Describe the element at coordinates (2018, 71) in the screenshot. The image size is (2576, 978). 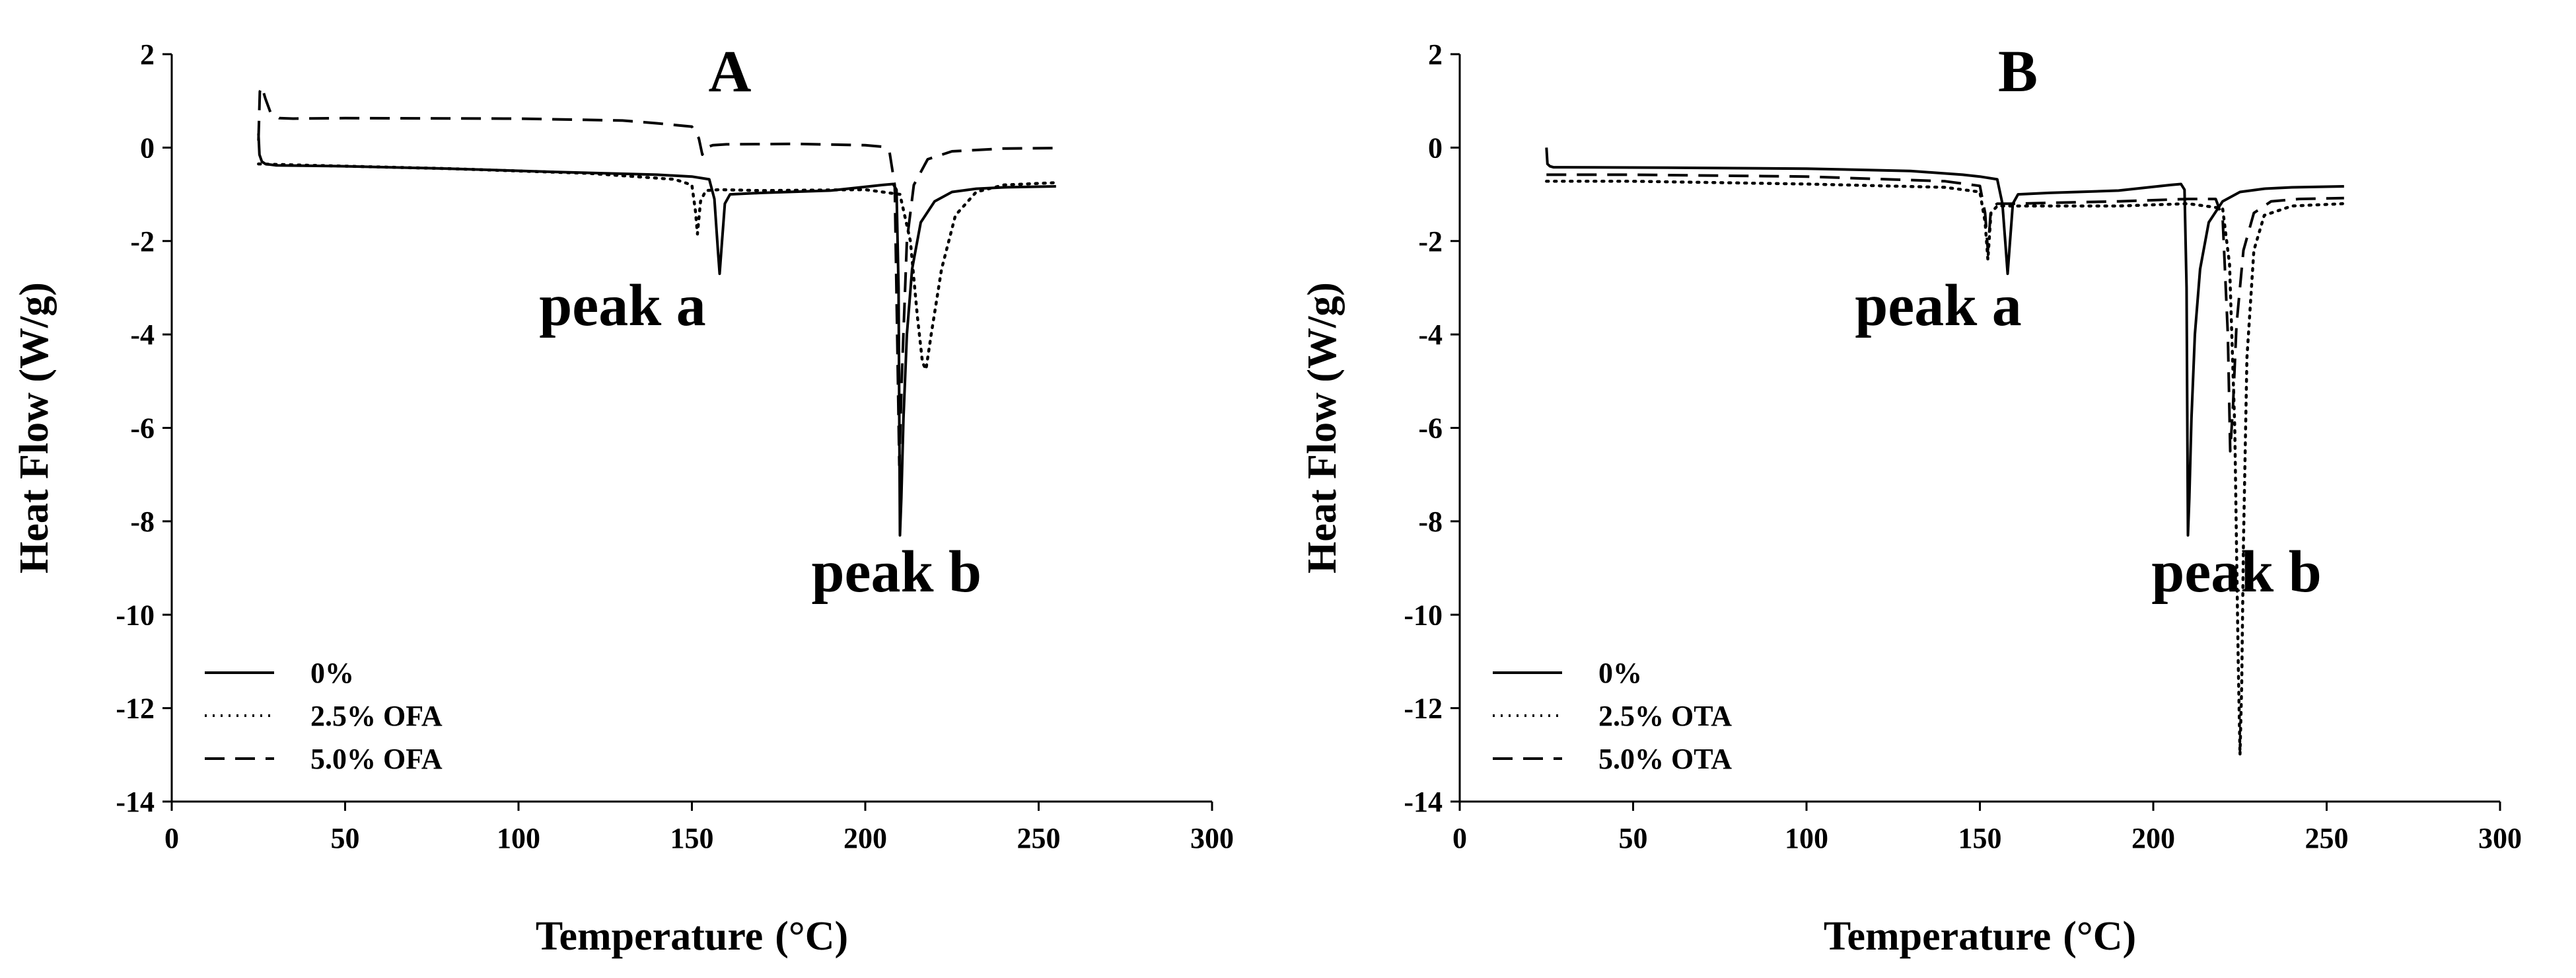
I see `panel-title: B` at that location.